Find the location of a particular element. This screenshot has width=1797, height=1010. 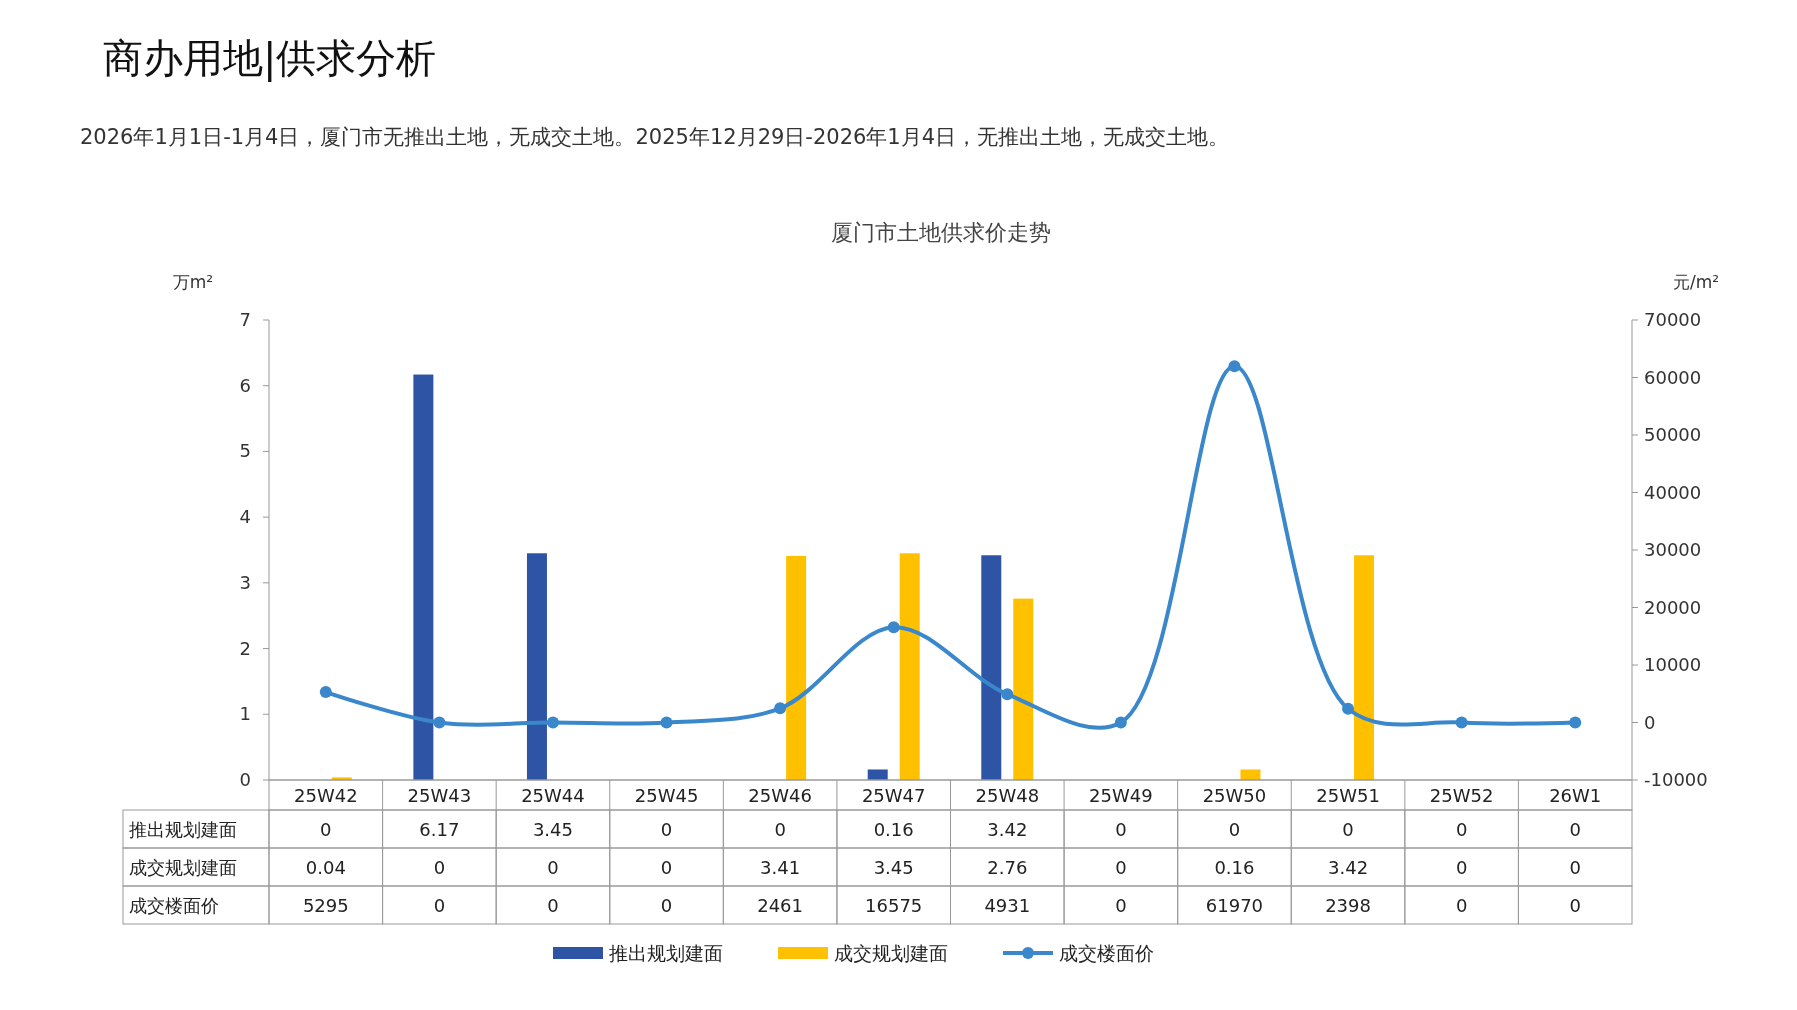

y2-tick-label: 60000 is located at coordinates (1673, 377).